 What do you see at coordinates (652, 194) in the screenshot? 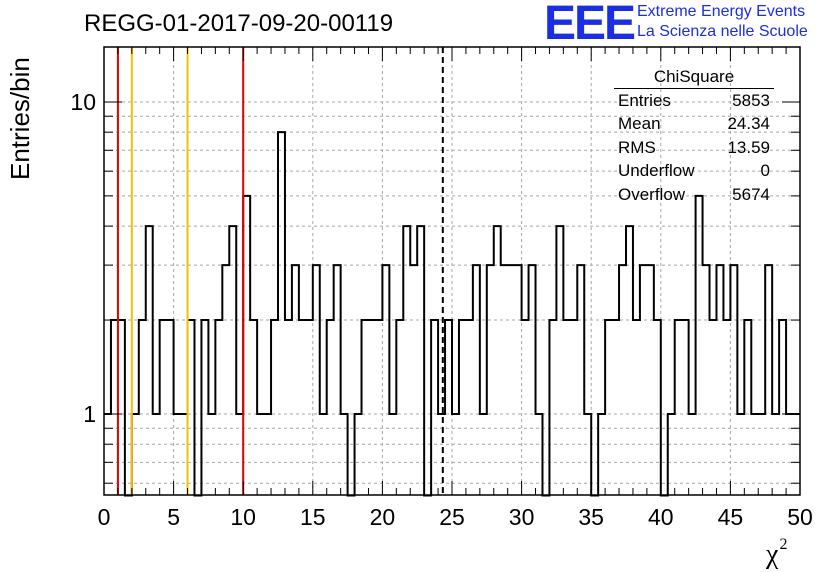
I see `stats-key: Overflow` at bounding box center [652, 194].